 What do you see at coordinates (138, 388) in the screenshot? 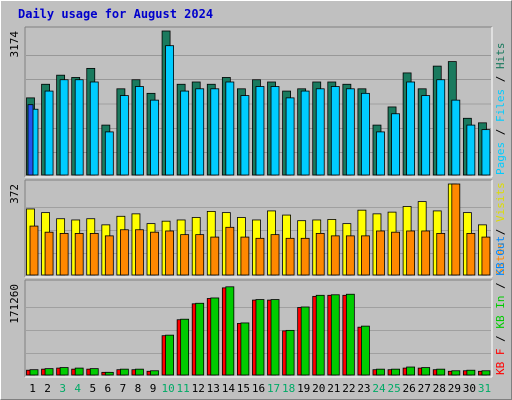
I see `x-tick-label-day-8: 8` at bounding box center [138, 388].